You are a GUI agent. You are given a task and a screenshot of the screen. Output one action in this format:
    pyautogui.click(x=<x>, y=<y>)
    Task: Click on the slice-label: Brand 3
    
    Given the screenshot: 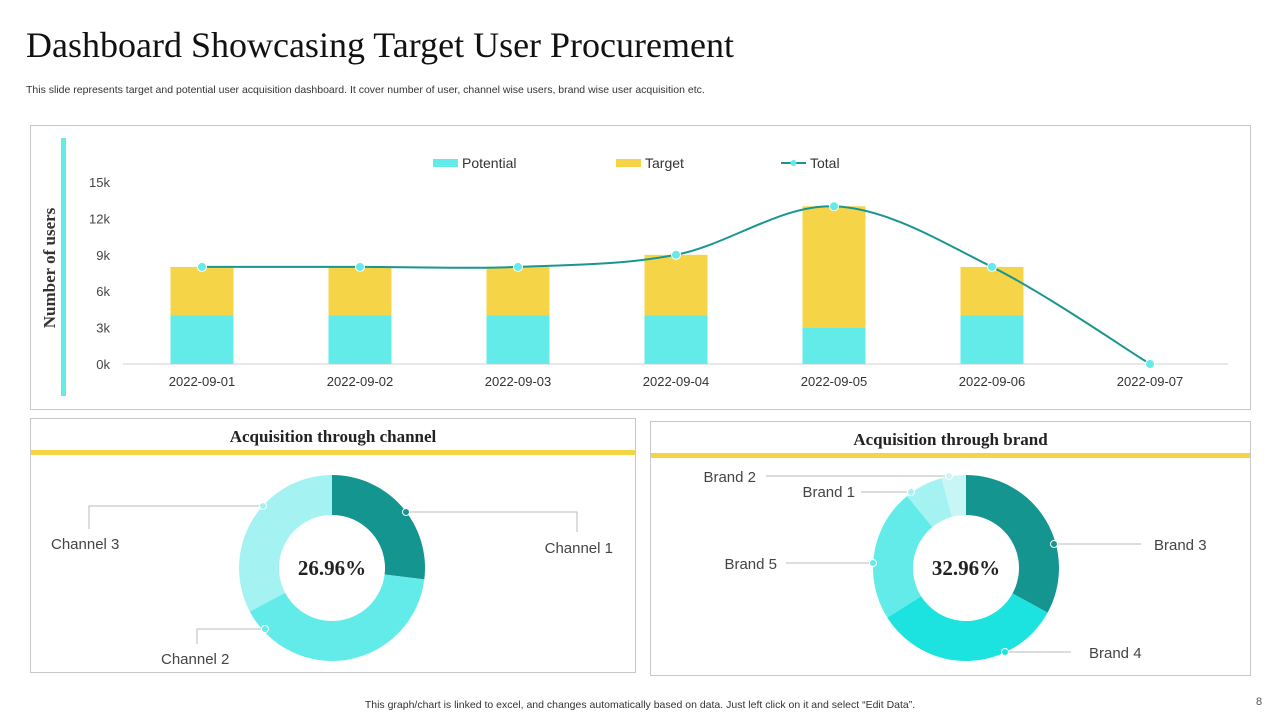 What is the action you would take?
    pyautogui.click(x=1180, y=545)
    